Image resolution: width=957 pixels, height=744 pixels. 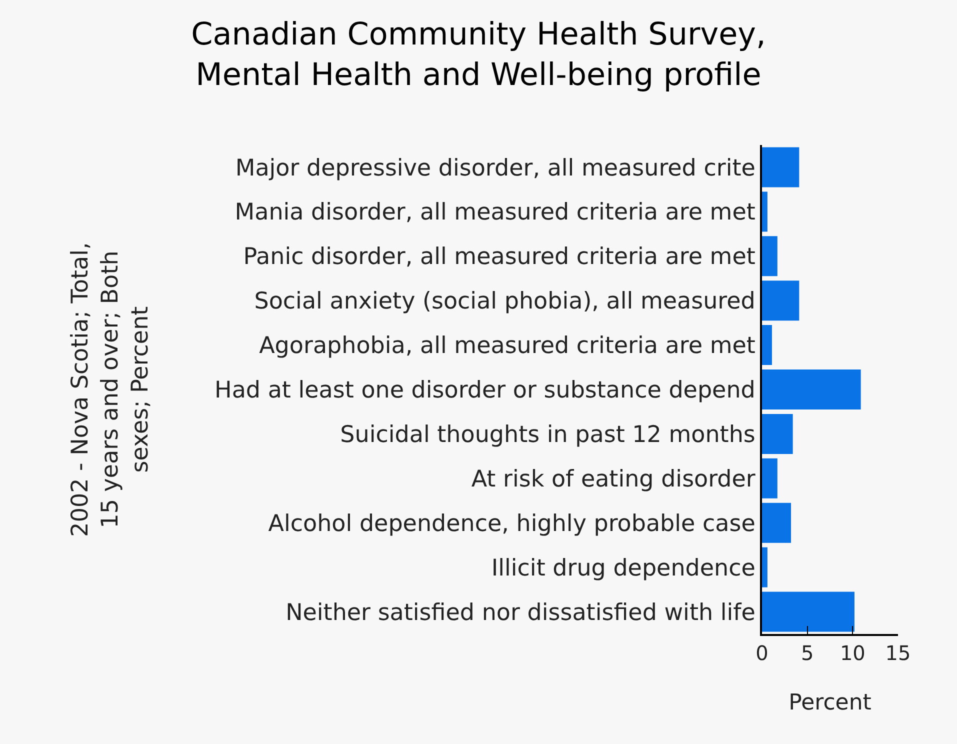 I want to click on y-tick-label: Neither satisfied nor dissatisfied with life, so click(x=521, y=613).